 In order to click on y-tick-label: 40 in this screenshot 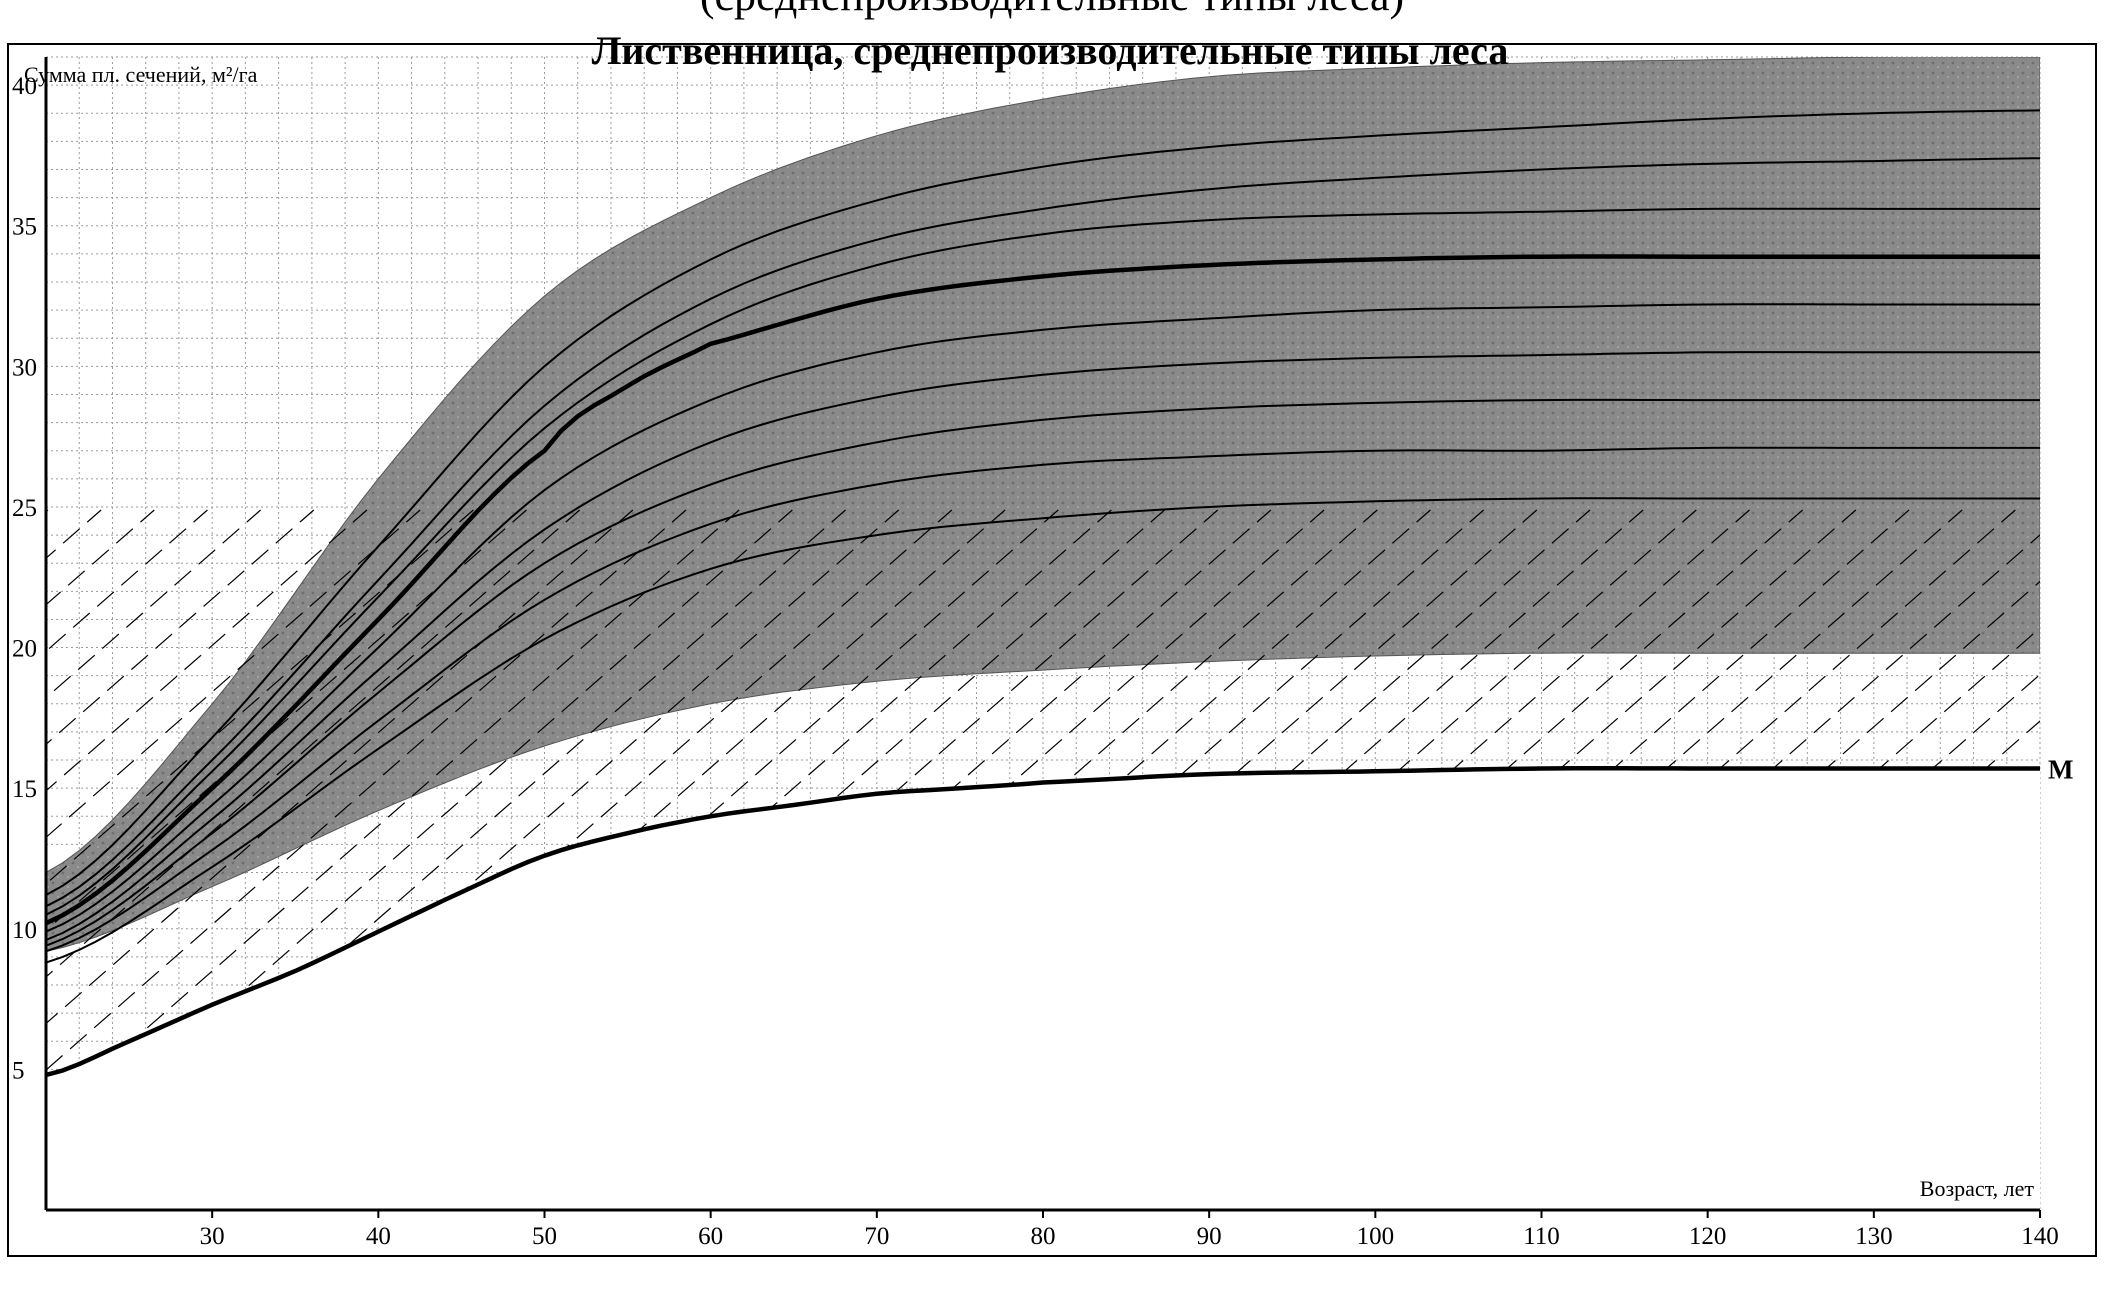, I will do `click(24, 86)`.